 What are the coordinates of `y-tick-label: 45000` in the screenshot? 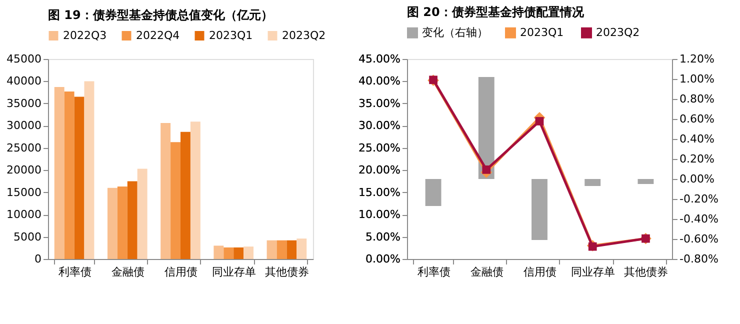 It's located at (24, 59).